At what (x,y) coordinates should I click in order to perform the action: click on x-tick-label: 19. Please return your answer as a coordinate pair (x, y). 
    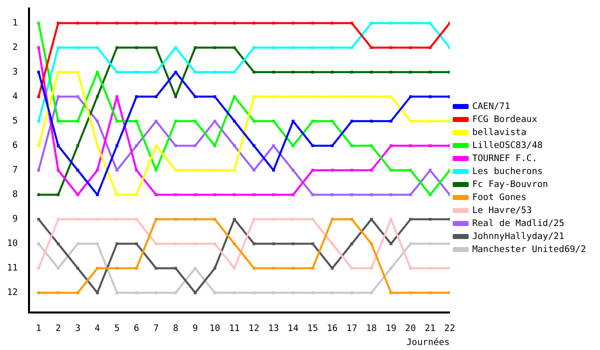
    Looking at the image, I should click on (391, 329).